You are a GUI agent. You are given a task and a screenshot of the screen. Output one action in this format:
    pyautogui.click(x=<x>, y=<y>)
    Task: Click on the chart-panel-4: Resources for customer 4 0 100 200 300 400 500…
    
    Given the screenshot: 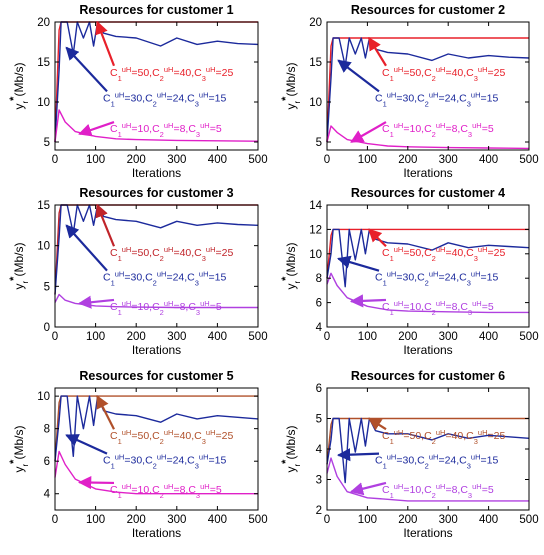 What is the action you would take?
    pyautogui.click(x=409, y=271)
    